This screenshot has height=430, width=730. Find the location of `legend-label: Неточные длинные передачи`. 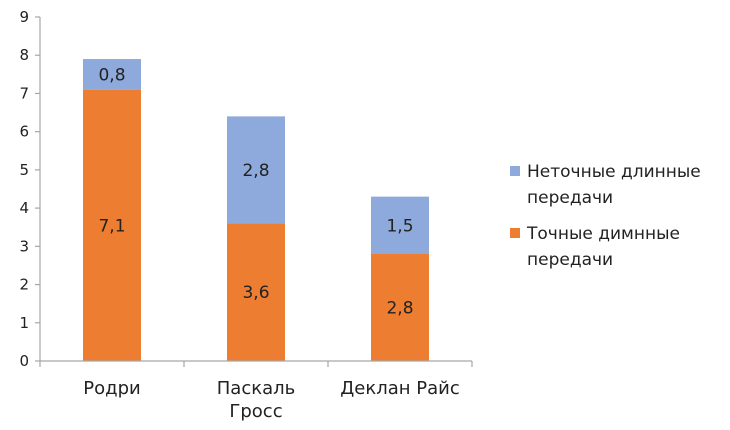

legend-label: Неточные длинные передачи is located at coordinates (614, 185).